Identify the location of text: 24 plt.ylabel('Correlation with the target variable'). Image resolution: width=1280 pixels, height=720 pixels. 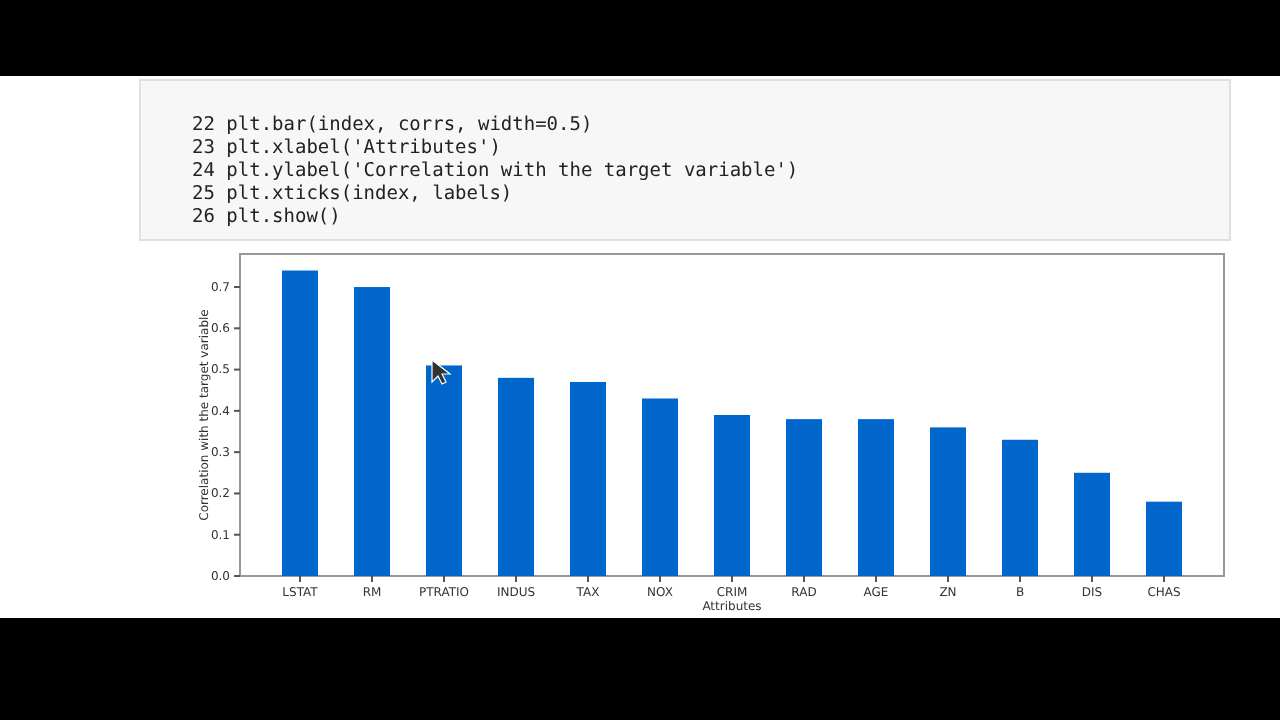
(495, 171).